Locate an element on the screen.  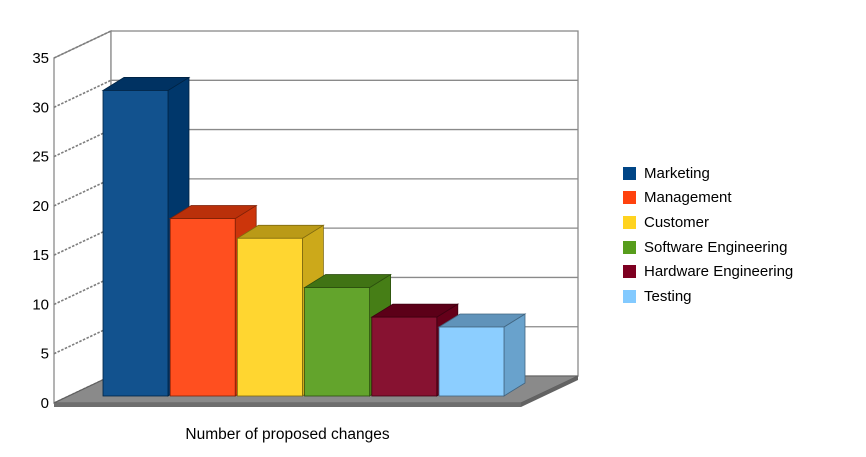
legend-label-testing: Testing is located at coordinates (668, 296).